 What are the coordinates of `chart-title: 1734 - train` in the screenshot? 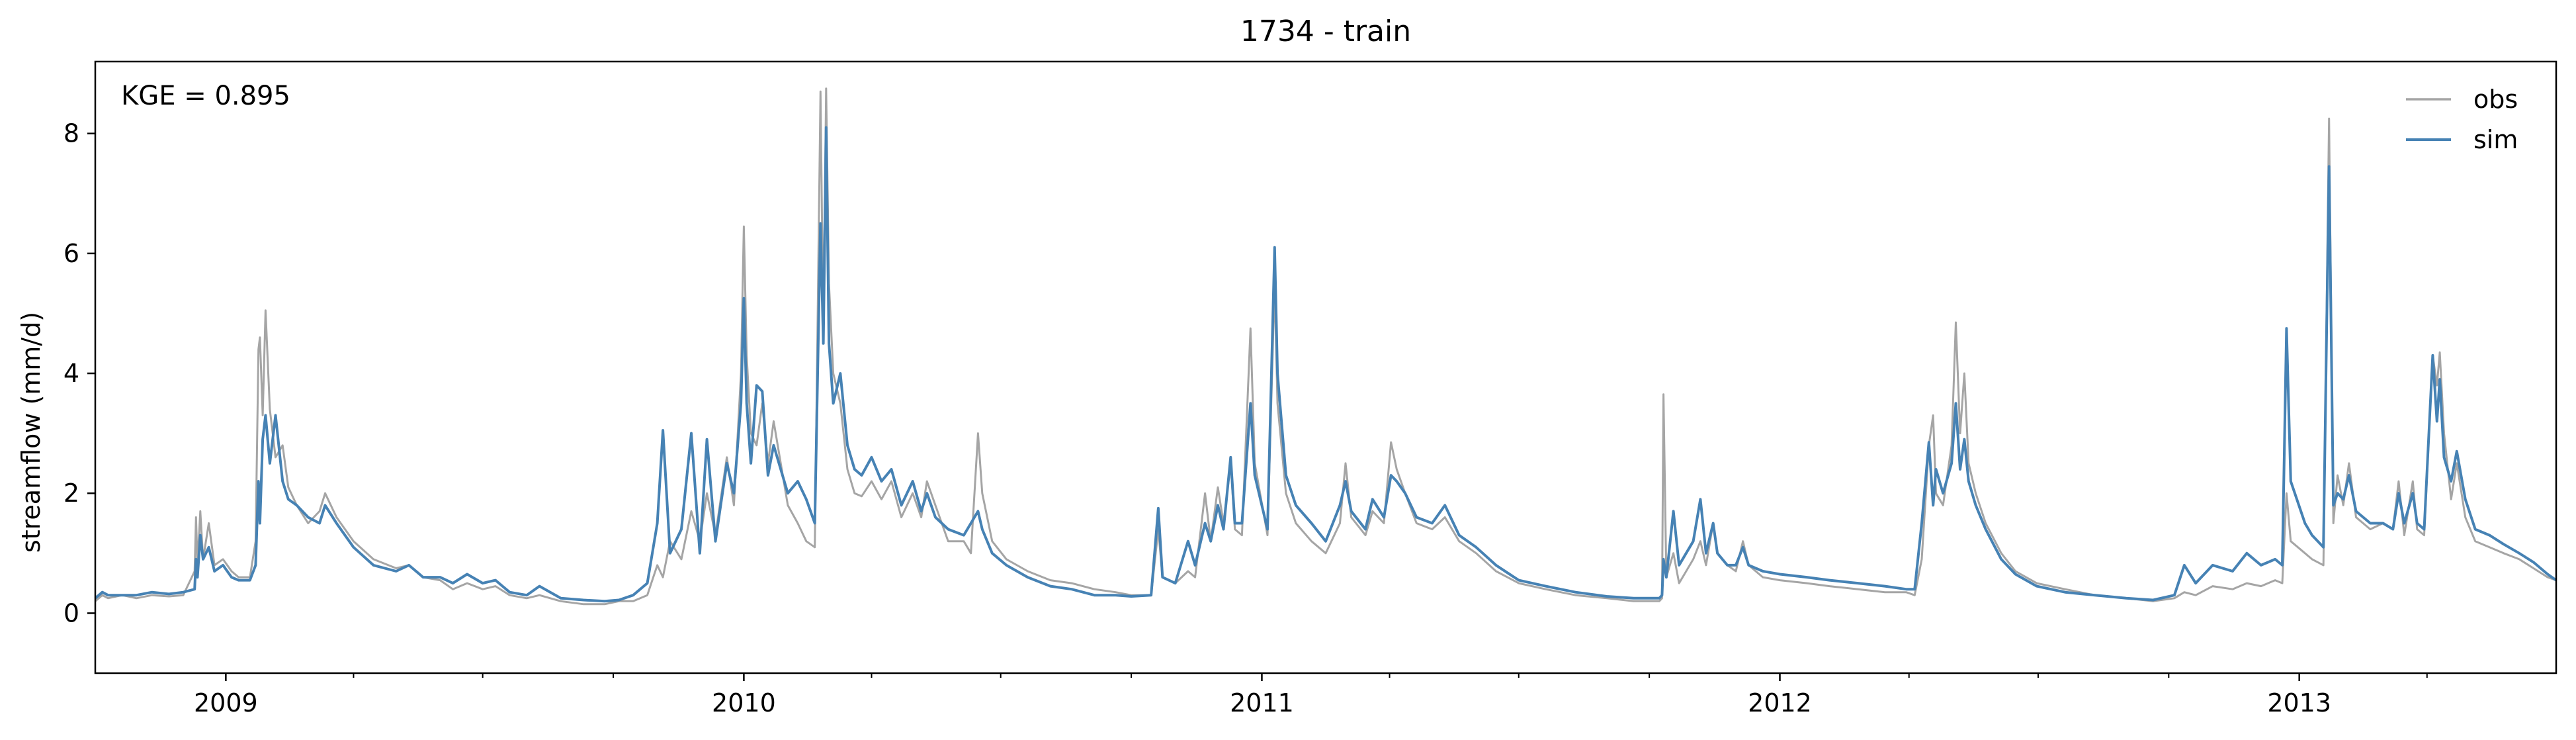 It's located at (1325, 31).